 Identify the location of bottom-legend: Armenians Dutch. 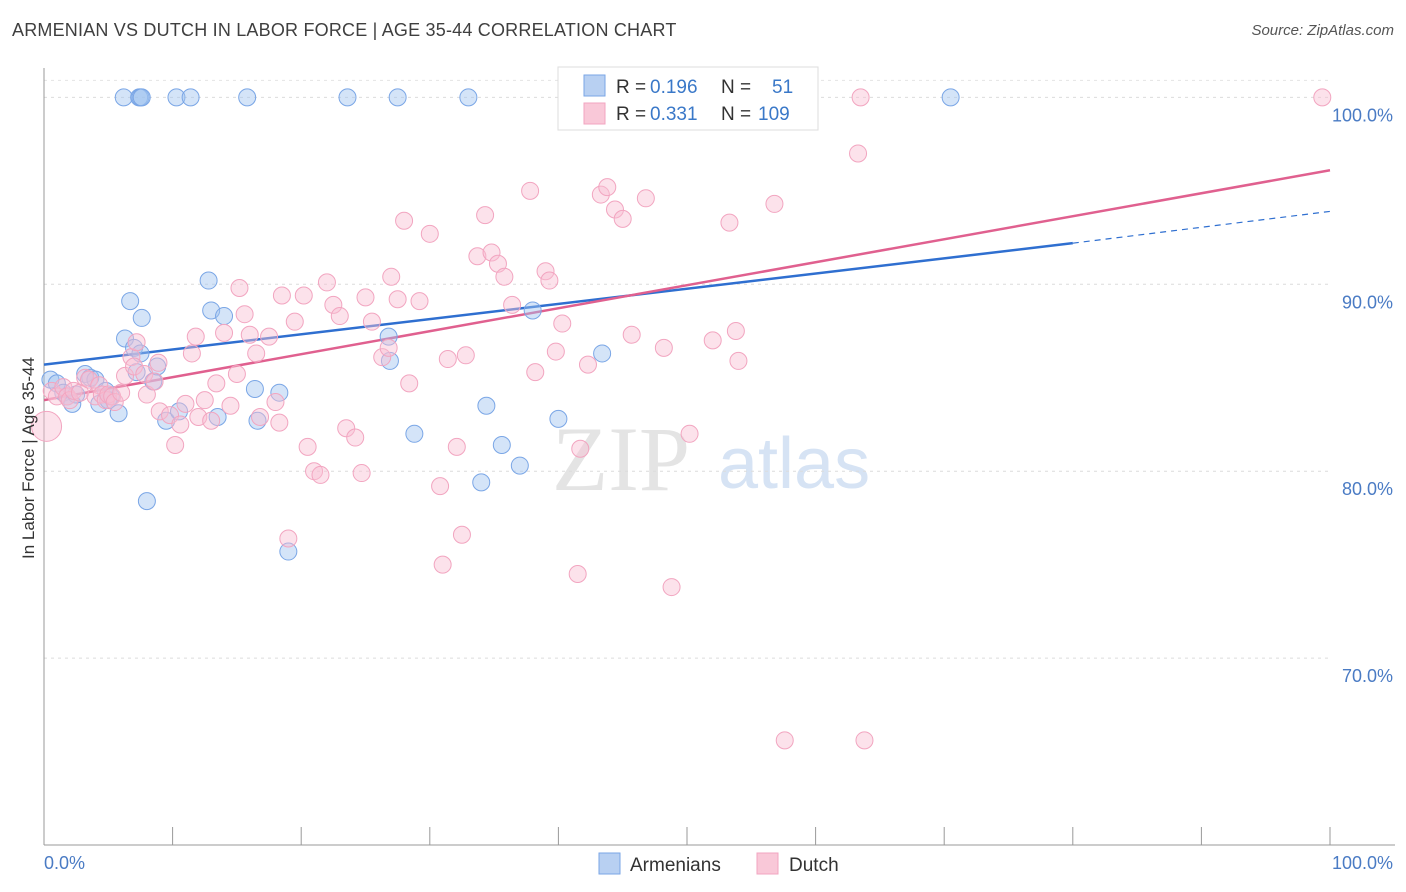
(718, 864).